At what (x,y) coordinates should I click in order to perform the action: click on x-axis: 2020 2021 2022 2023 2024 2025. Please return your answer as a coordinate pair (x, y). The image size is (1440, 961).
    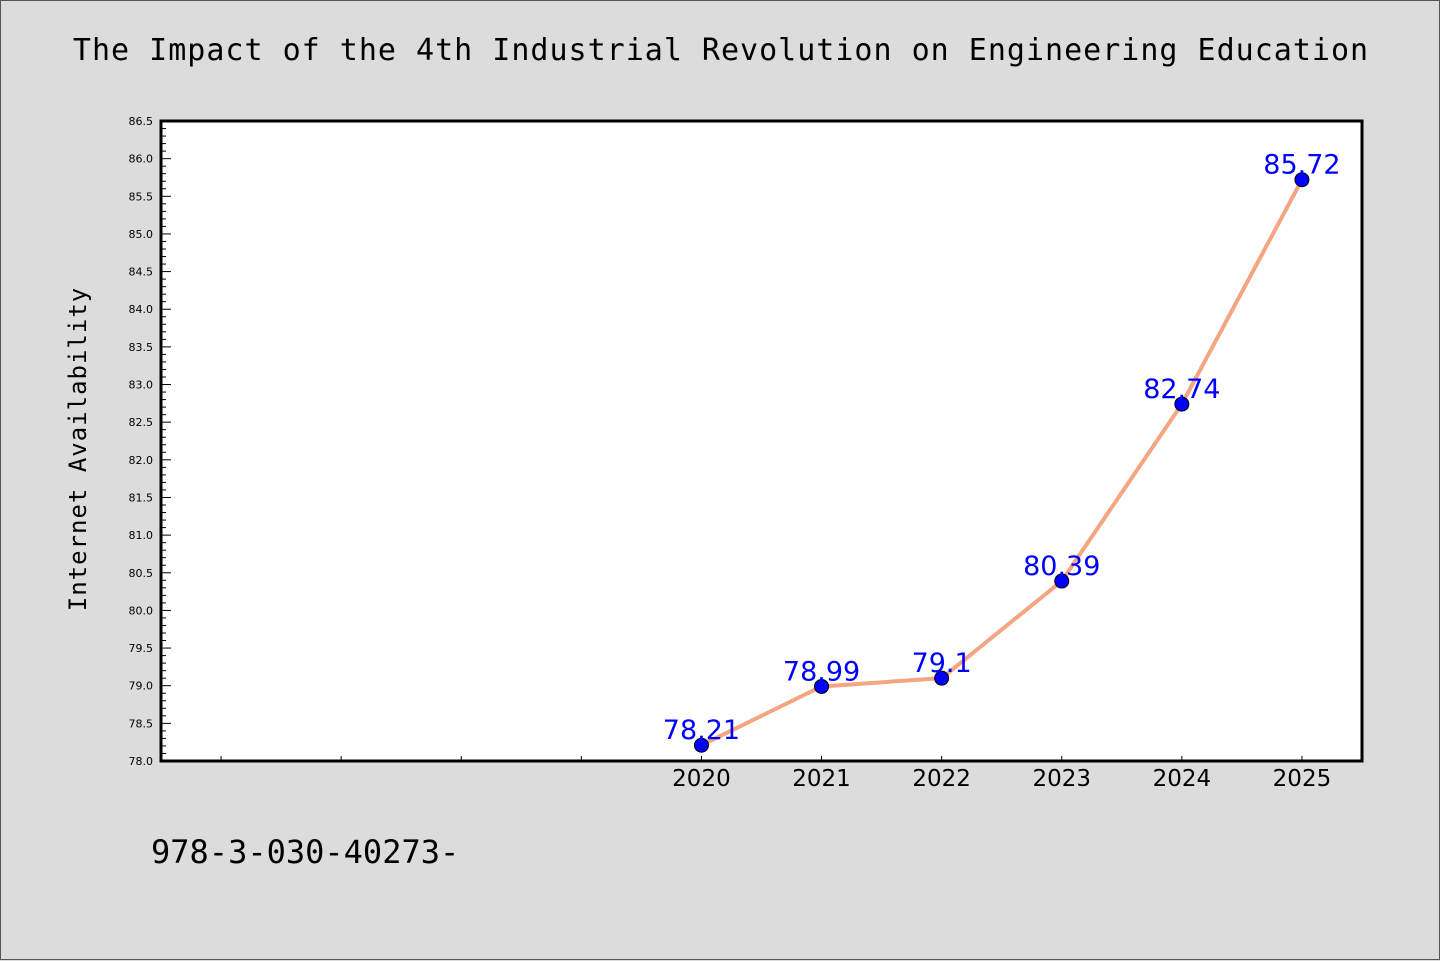
    Looking at the image, I should click on (776, 774).